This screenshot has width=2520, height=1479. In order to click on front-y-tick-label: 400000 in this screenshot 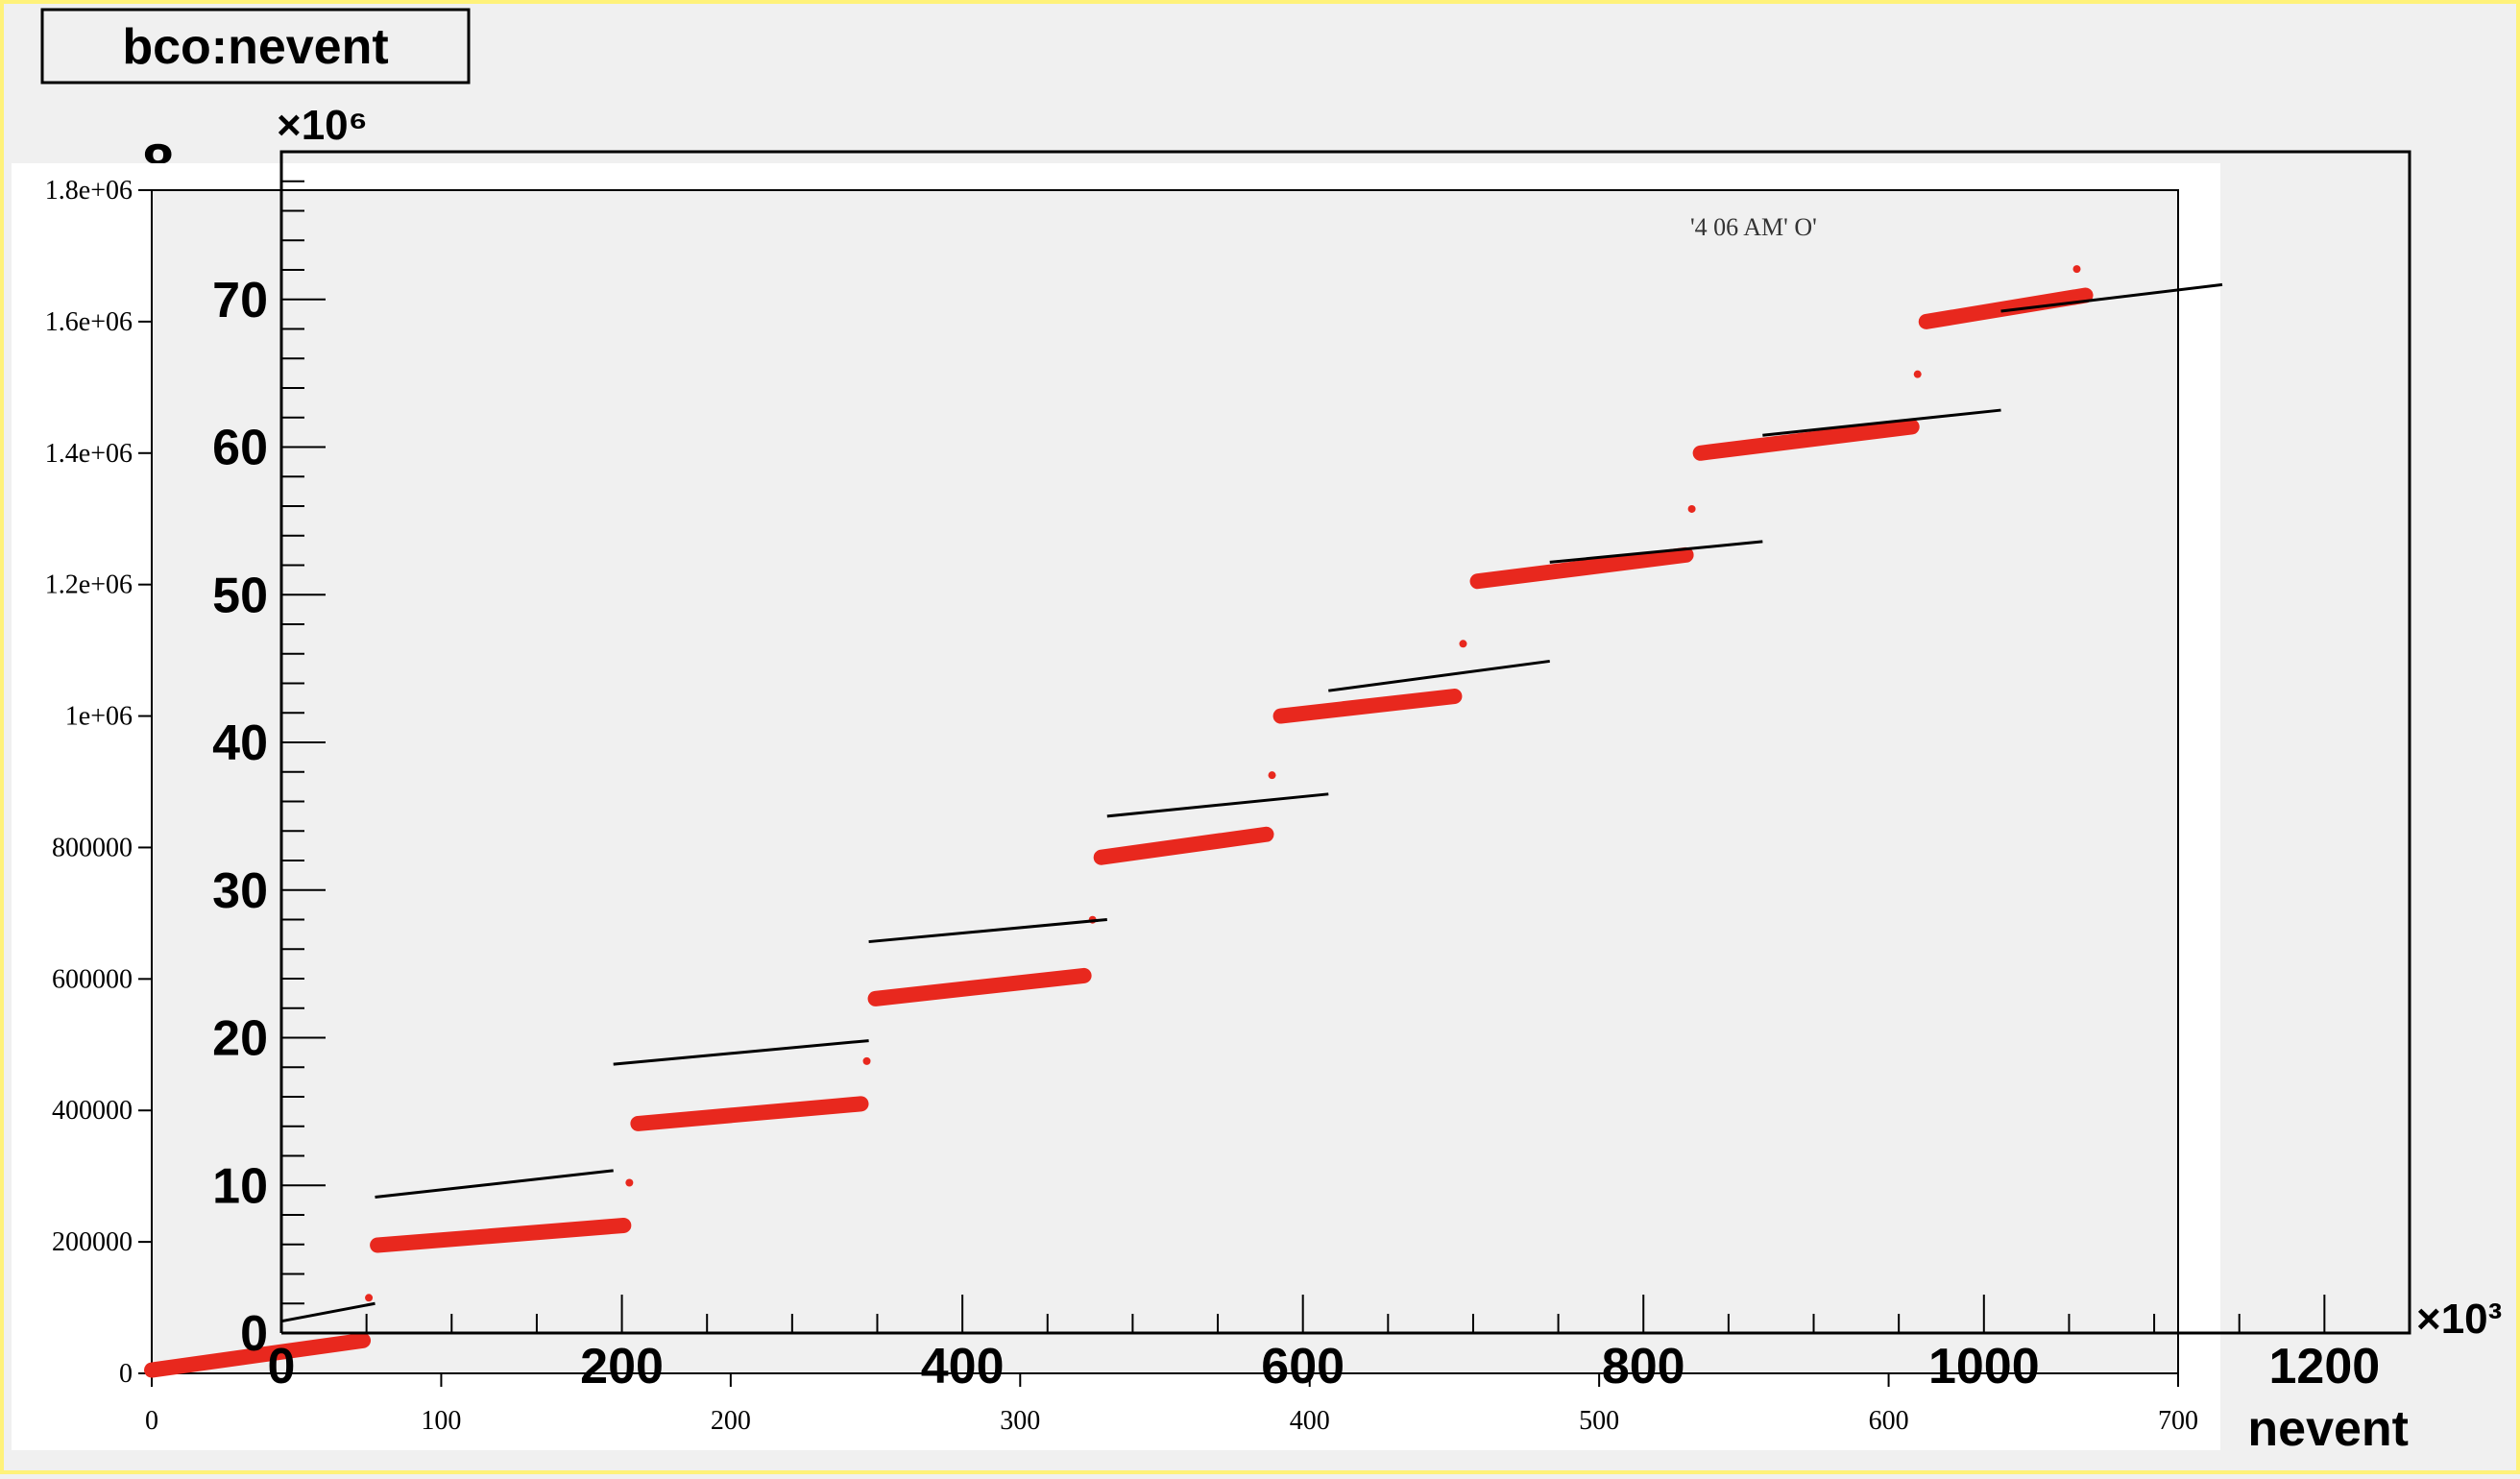, I will do `click(93, 1111)`.